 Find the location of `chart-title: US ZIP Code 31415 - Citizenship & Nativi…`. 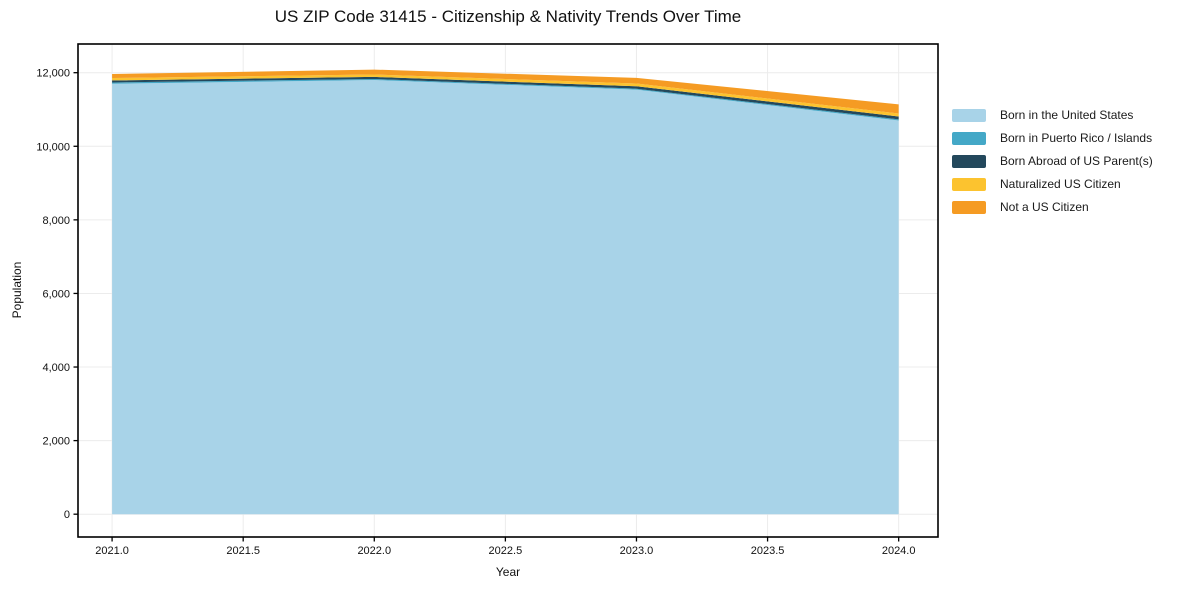

chart-title: US ZIP Code 31415 - Citizenship & Nativi… is located at coordinates (508, 16).